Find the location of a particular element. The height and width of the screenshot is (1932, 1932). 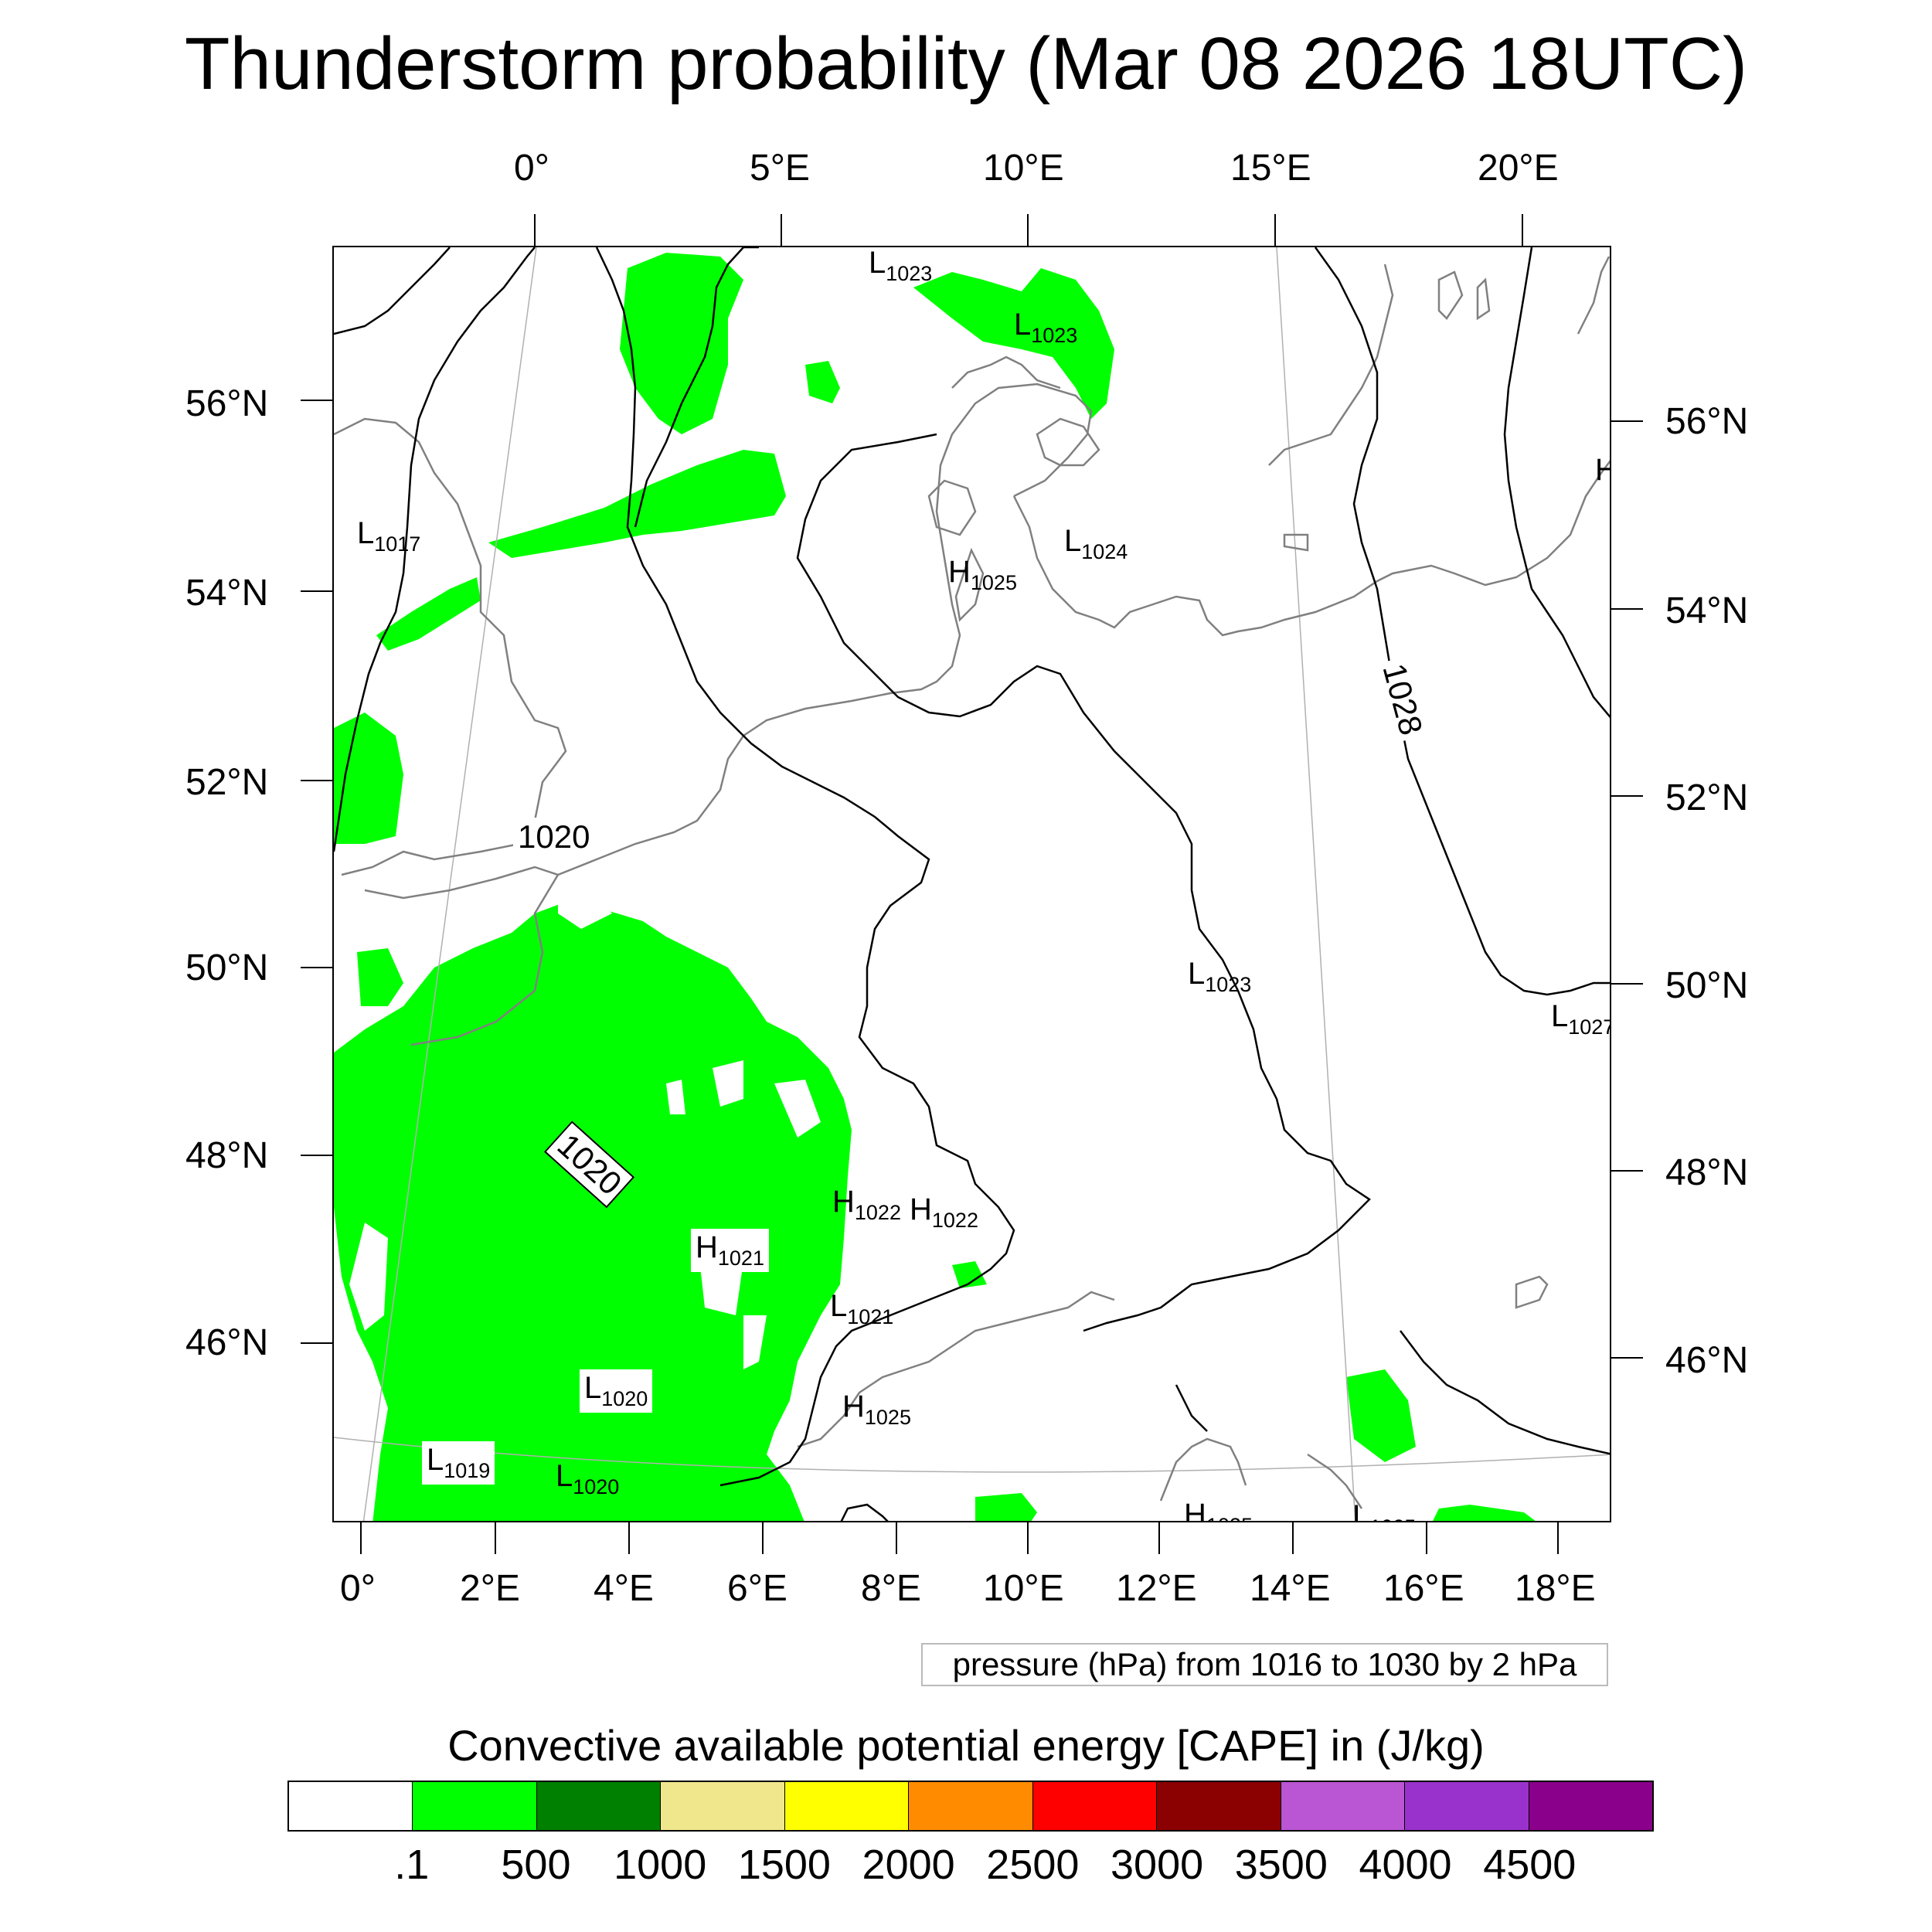

colorbar-tick-label: 4500 is located at coordinates (1530, 1865).